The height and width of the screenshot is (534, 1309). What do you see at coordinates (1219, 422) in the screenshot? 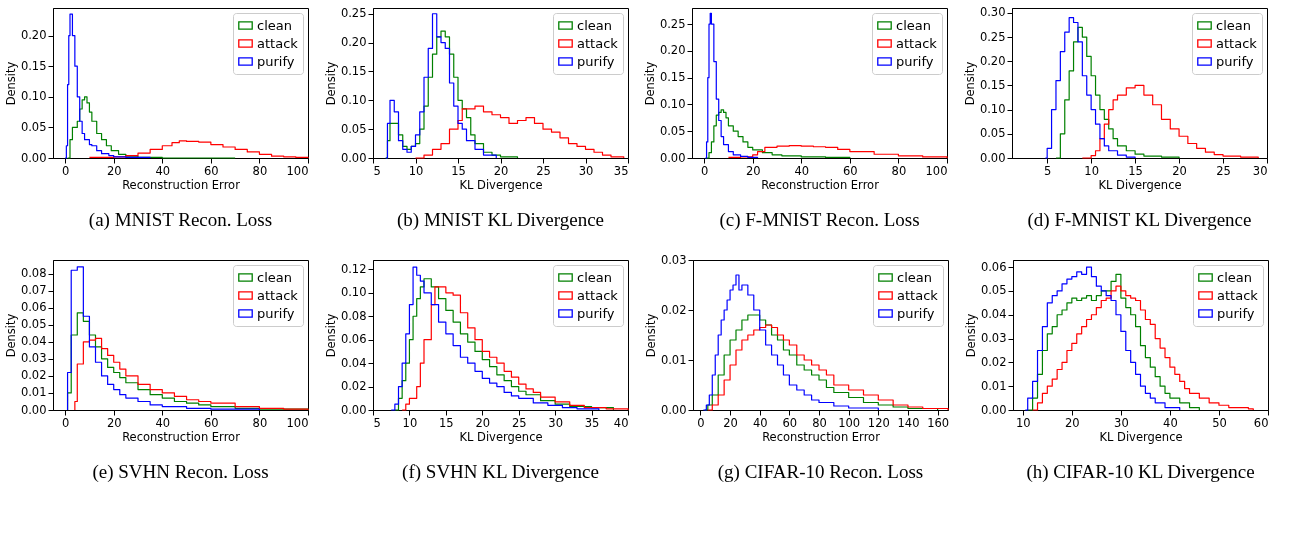
I see `x-tick-label: 50` at bounding box center [1219, 422].